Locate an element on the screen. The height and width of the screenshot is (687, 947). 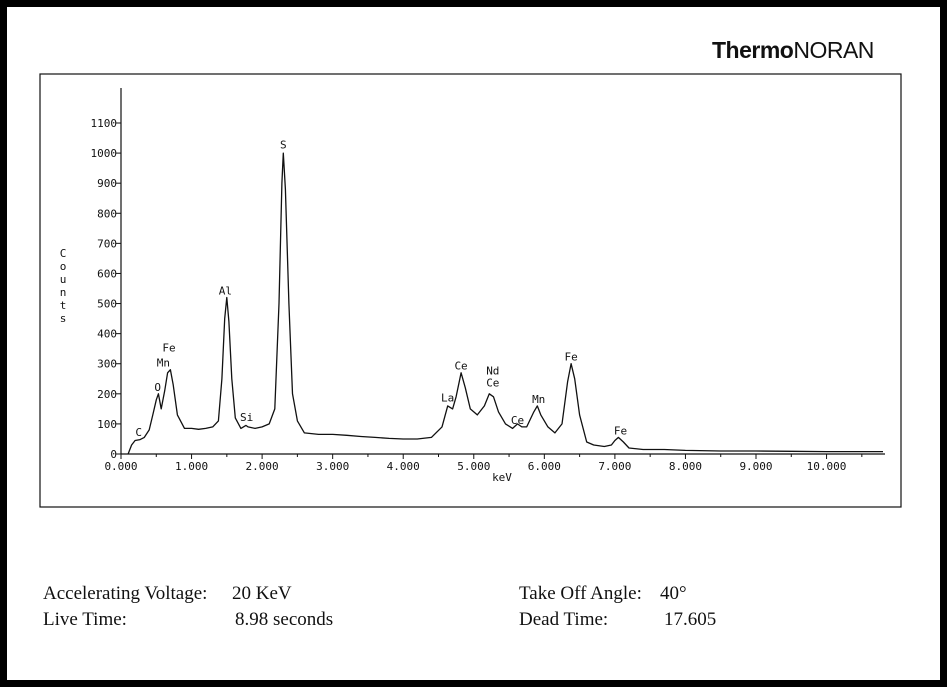
x-tick-label: 6.000 is located at coordinates (544, 466).